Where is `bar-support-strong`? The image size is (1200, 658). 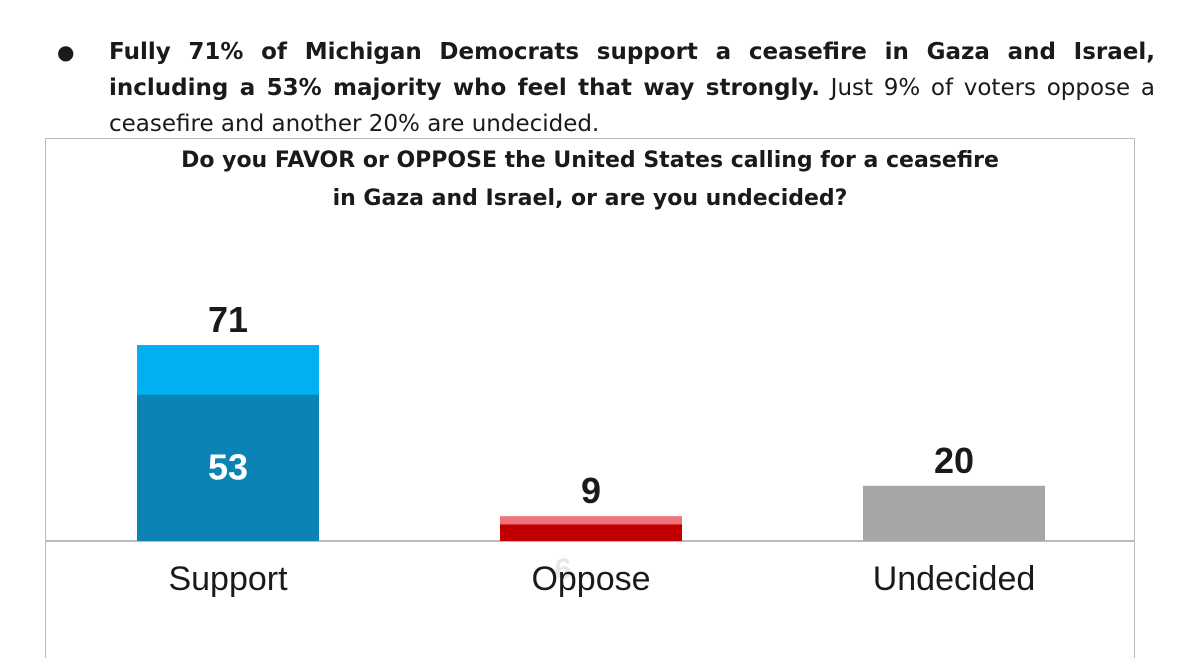 bar-support-strong is located at coordinates (228, 467).